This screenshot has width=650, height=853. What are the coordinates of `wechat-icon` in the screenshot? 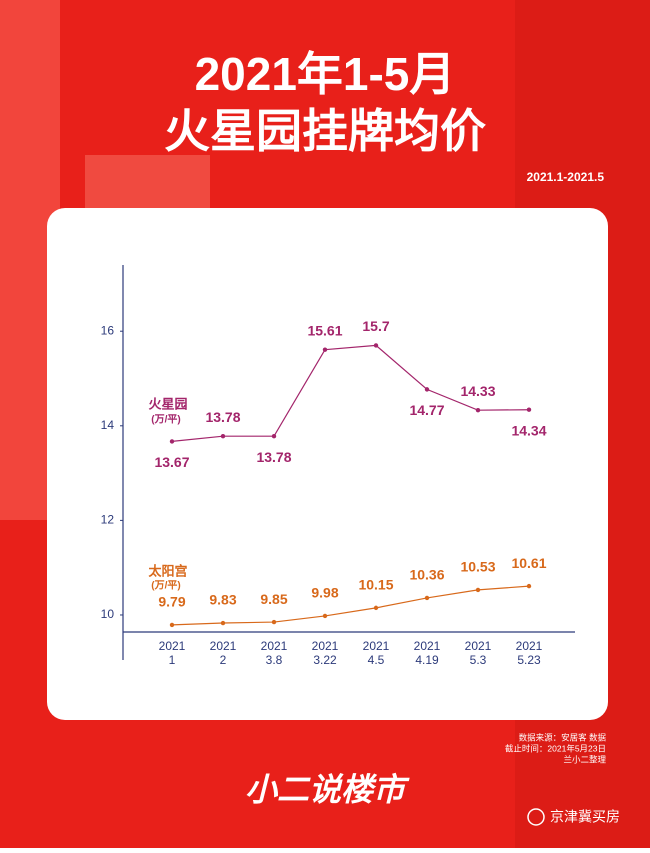 It's located at (536, 817).